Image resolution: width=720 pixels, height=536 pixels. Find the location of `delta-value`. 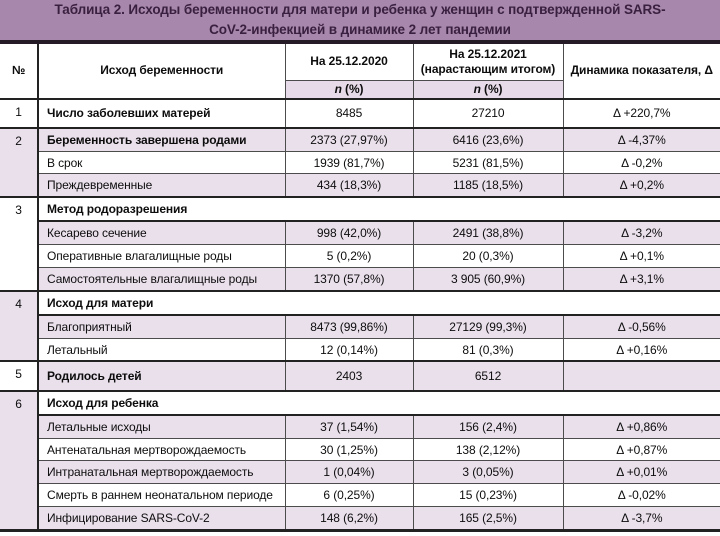

delta-value is located at coordinates (641, 376).